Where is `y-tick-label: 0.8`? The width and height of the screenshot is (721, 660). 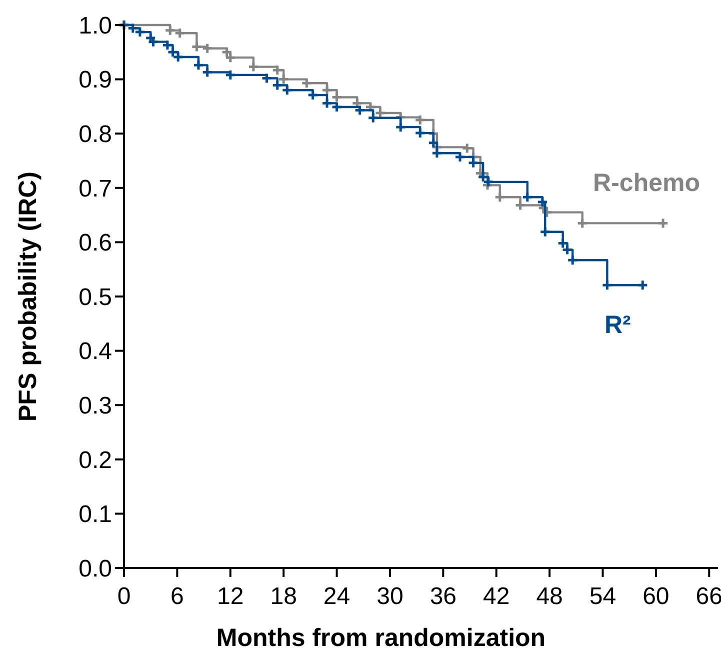 y-tick-label: 0.8 is located at coordinates (95, 134).